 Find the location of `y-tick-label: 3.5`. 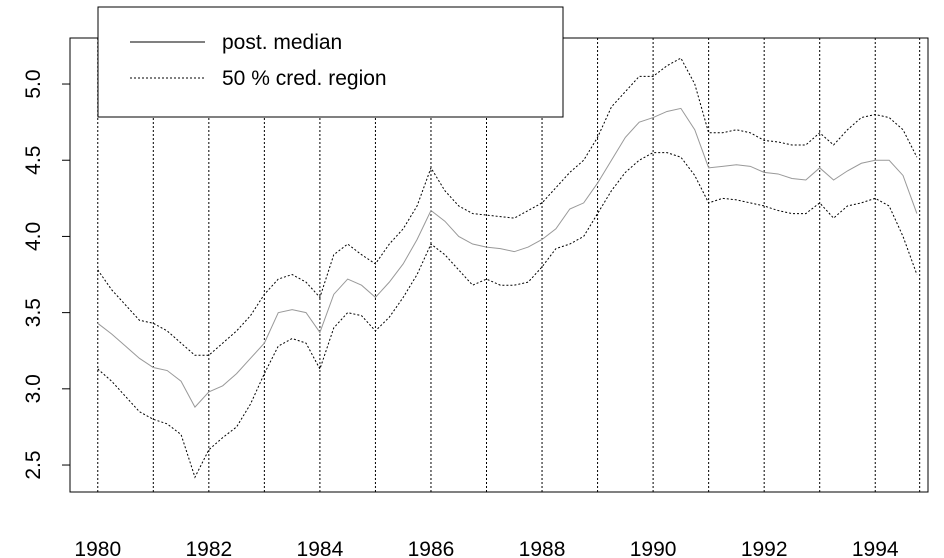

y-tick-label: 3.5 is located at coordinates (33, 312).